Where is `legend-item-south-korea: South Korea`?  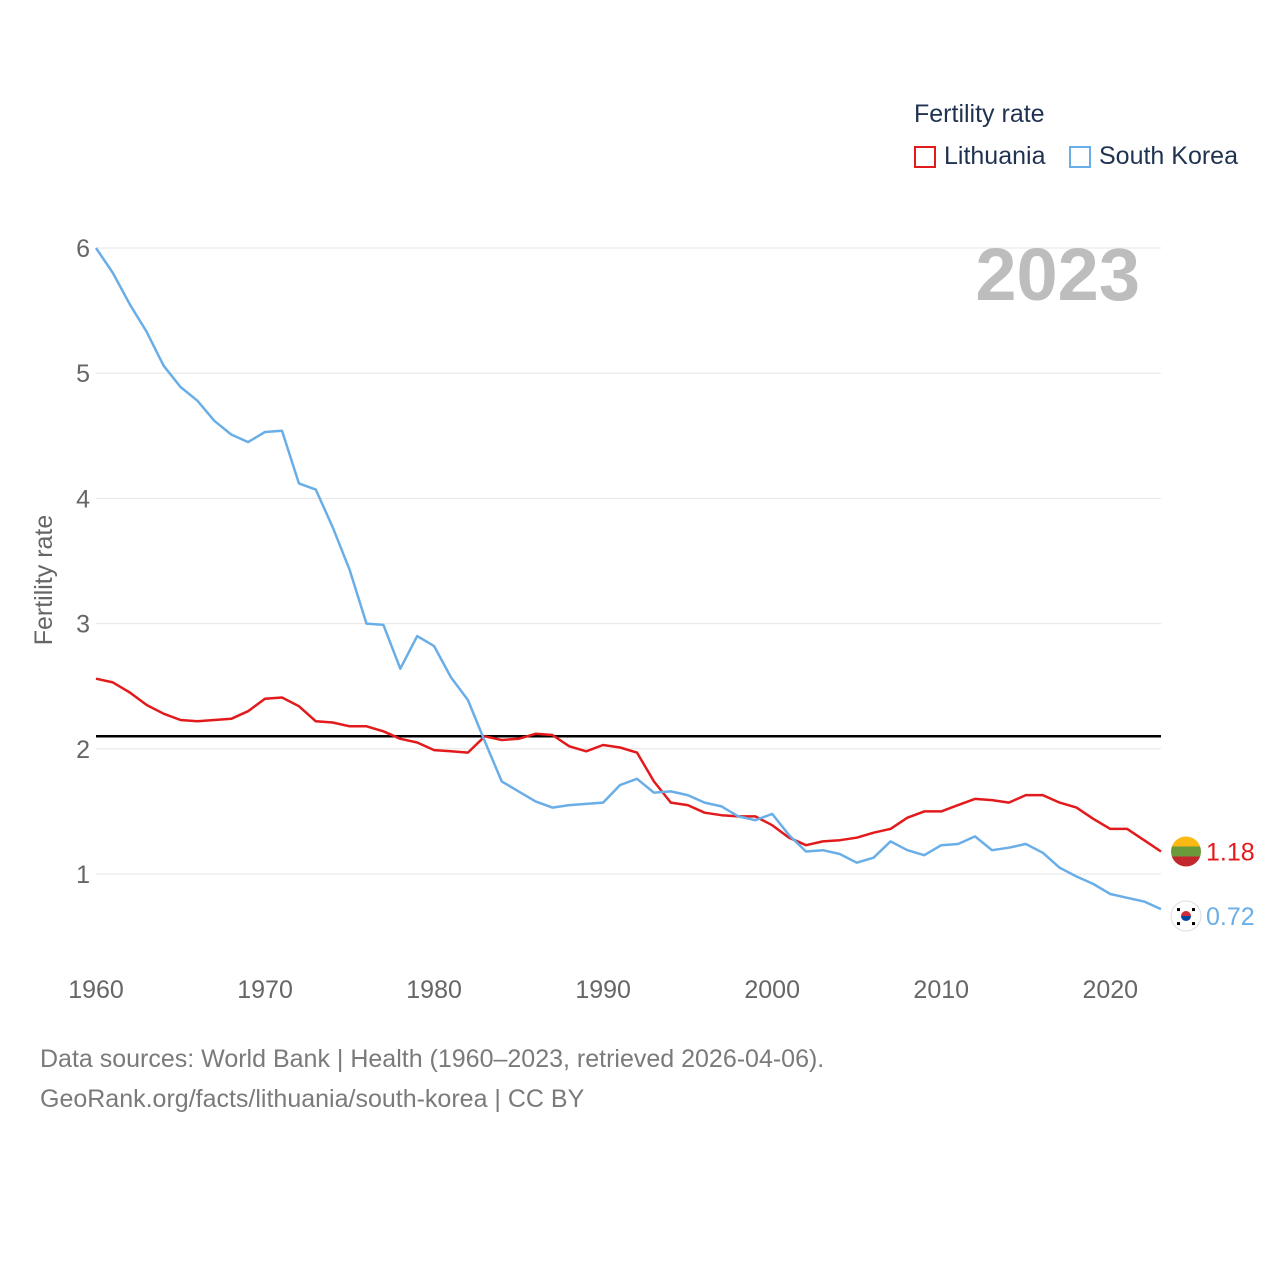 legend-item-south-korea: South Korea is located at coordinates (1153, 156).